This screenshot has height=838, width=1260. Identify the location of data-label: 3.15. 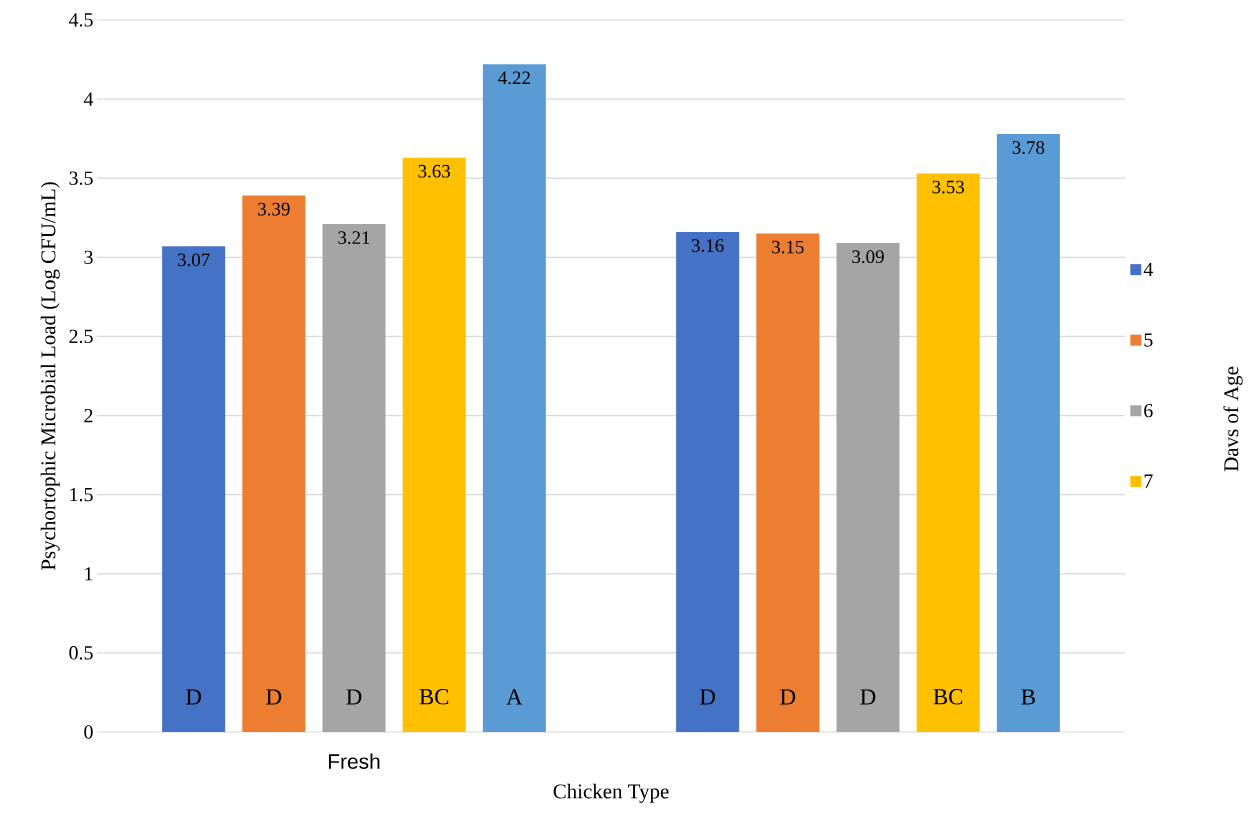
(788, 247).